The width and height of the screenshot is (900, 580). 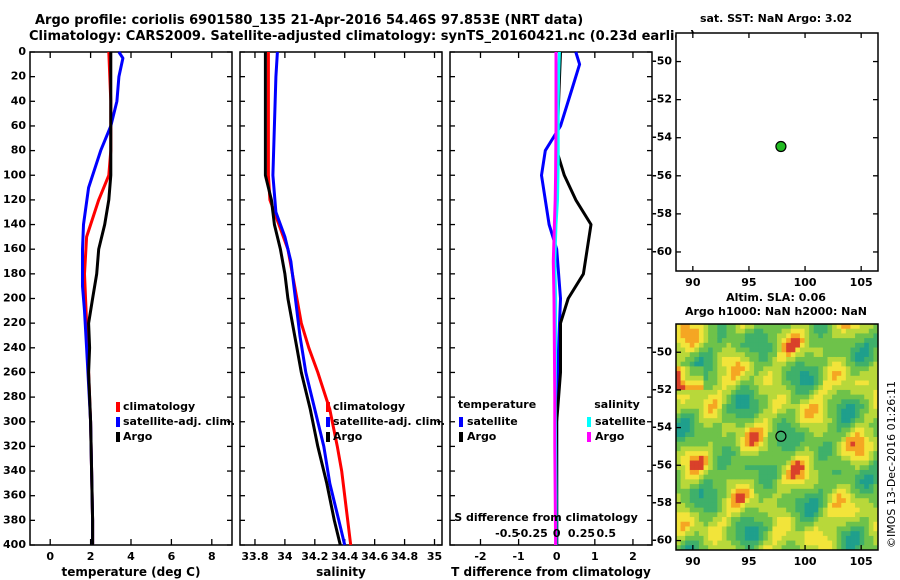 What do you see at coordinates (14, 396) in the screenshot?
I see `temperature-panel-ytick-label: 280` at bounding box center [14, 396].